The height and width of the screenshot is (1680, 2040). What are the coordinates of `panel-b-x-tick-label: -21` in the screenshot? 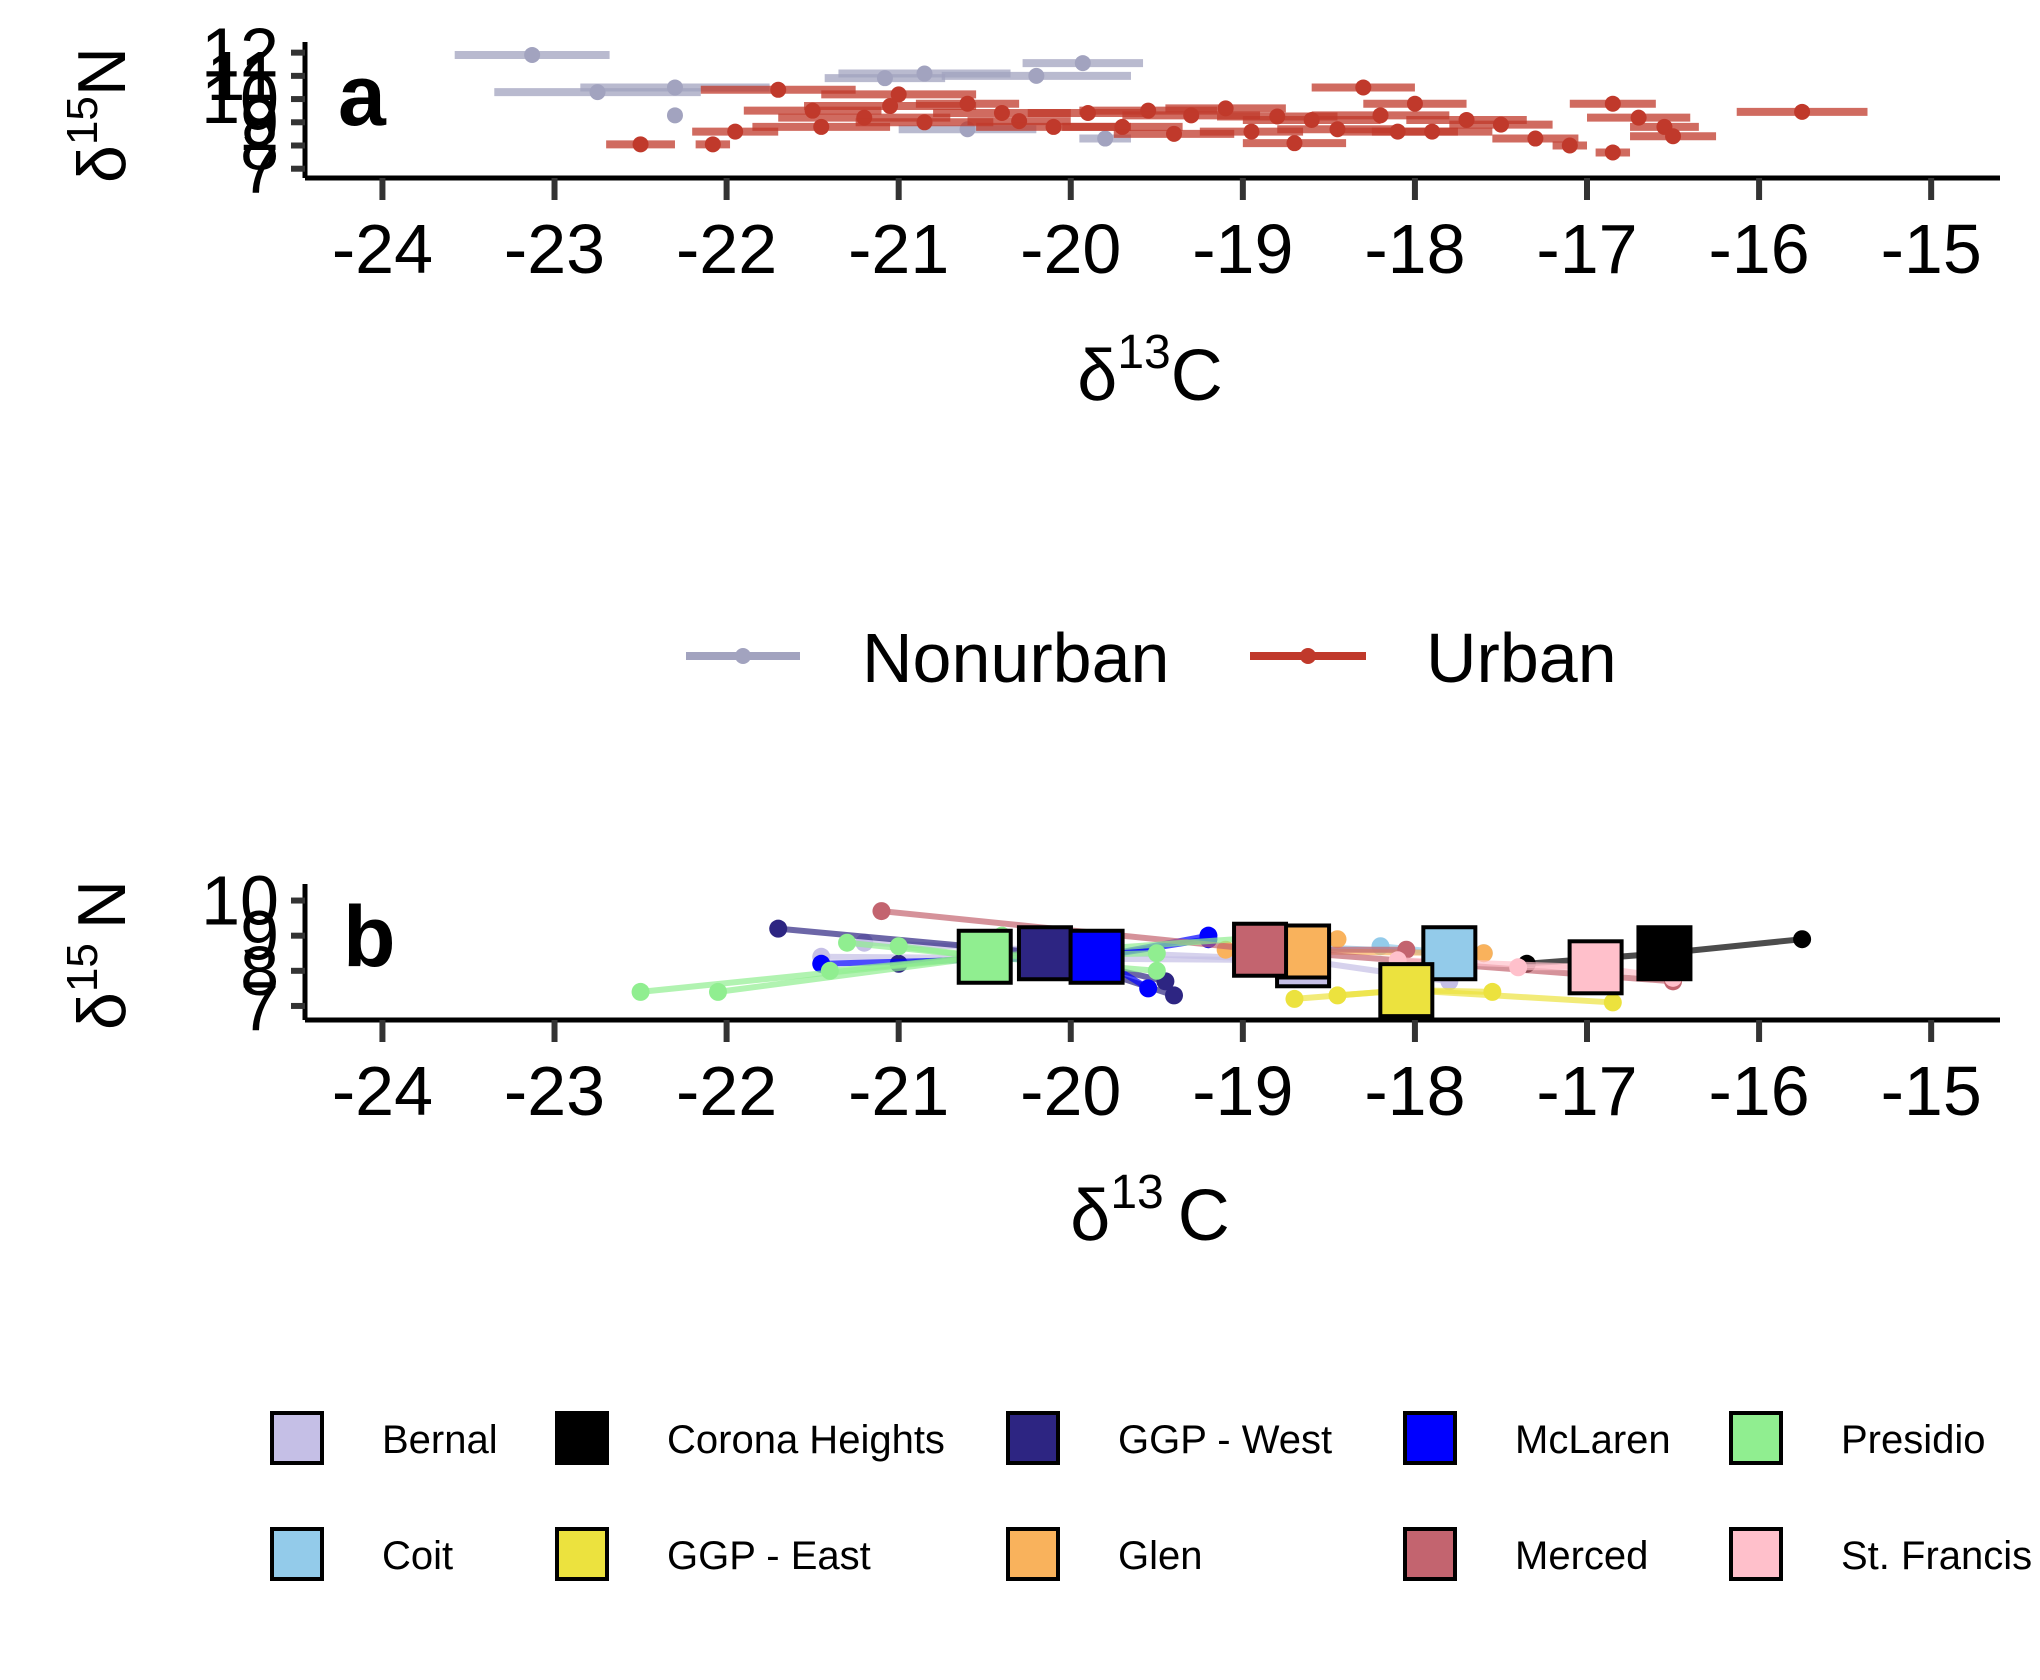 It's located at (898, 1091).